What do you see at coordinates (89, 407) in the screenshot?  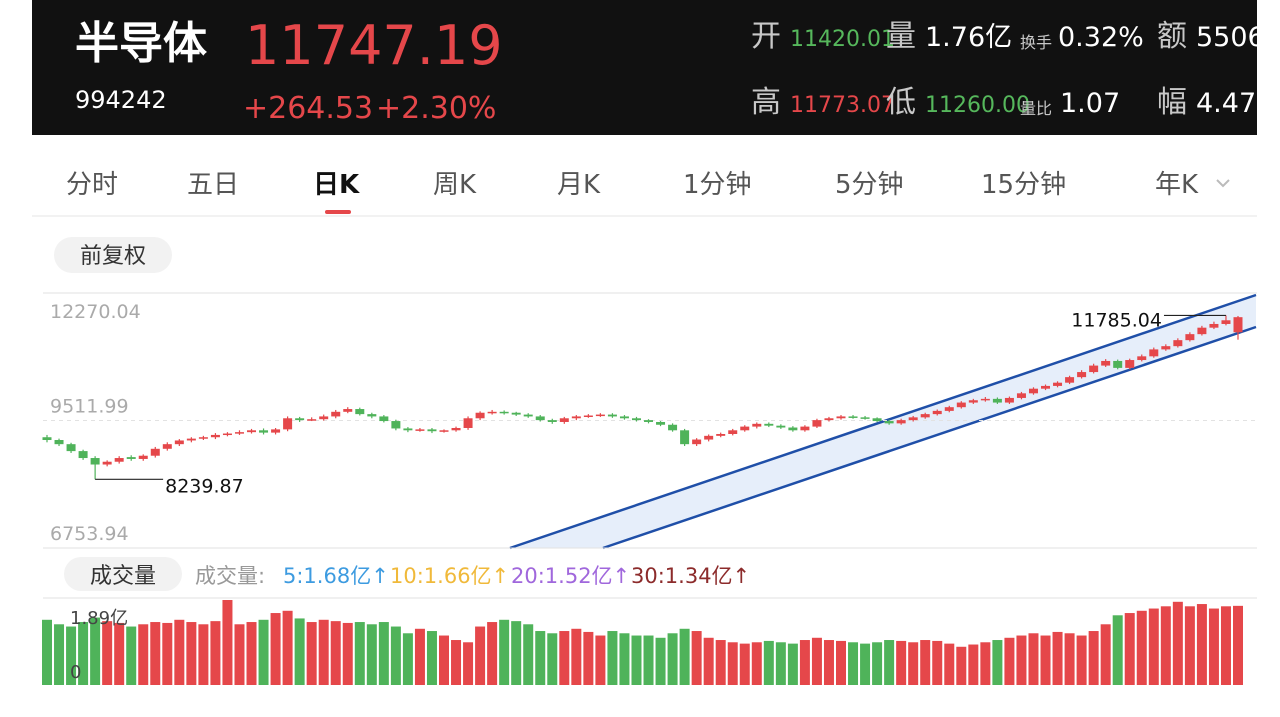 I see `y-tick-label: 9511.99` at bounding box center [89, 407].